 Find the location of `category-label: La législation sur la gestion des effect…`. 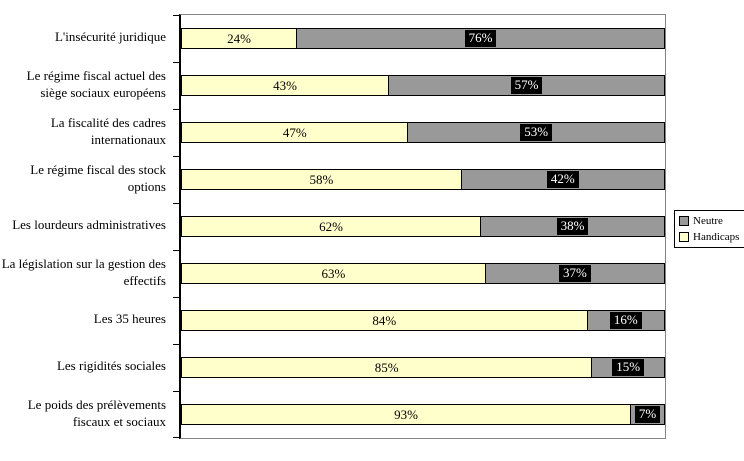

category-label: La législation sur la gestion des effect… is located at coordinates (83, 272).